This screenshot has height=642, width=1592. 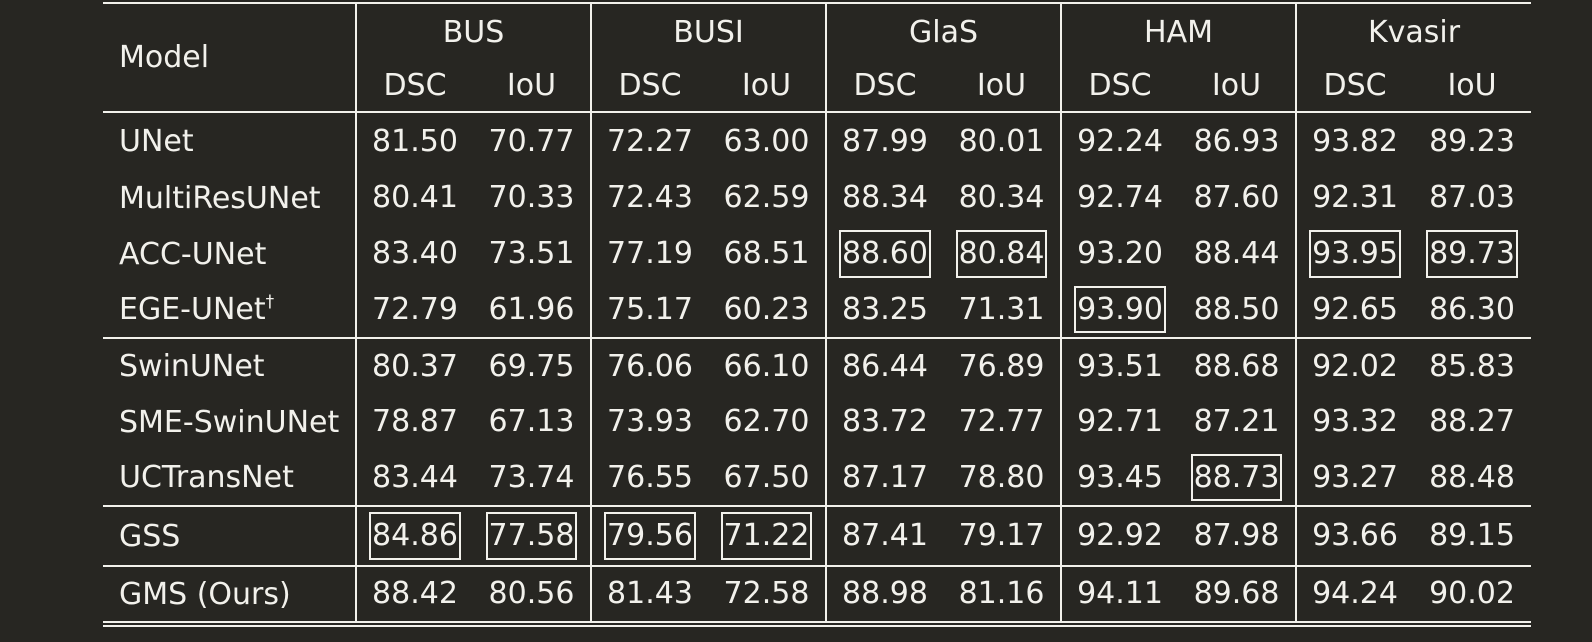 I want to click on score-cell: 80.41, so click(x=414, y=198).